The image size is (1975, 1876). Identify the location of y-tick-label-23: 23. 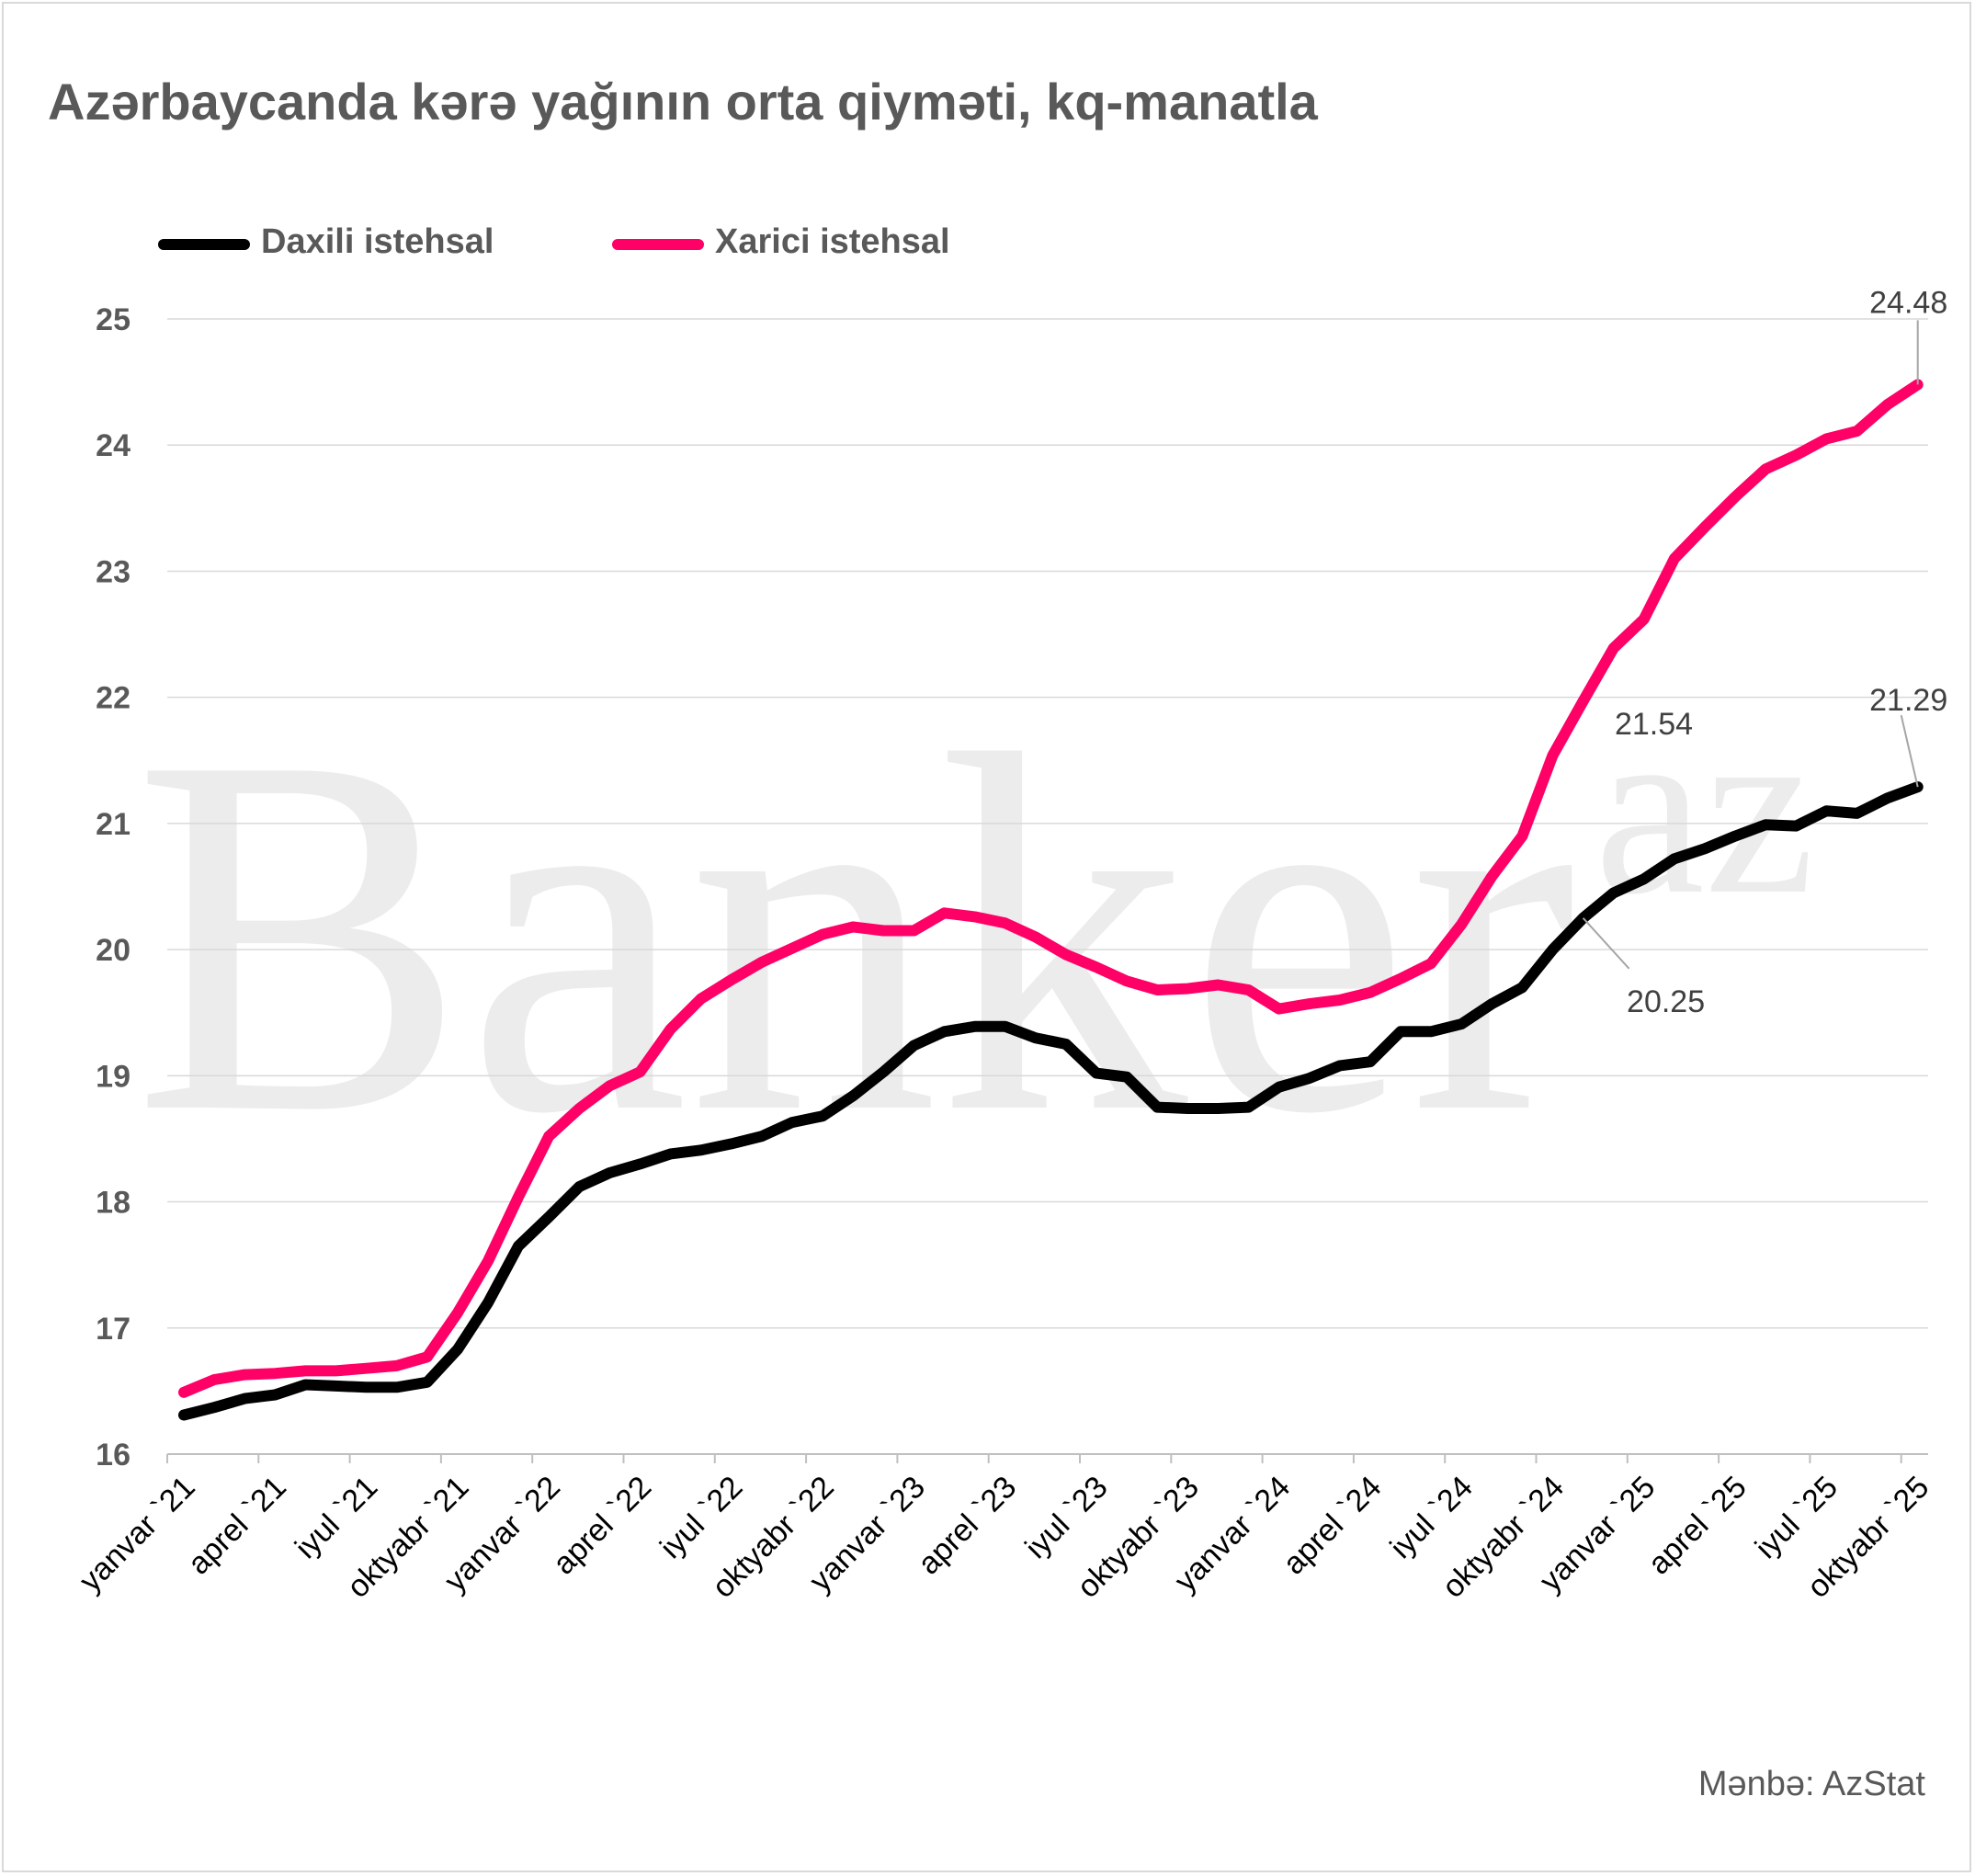
(113, 571).